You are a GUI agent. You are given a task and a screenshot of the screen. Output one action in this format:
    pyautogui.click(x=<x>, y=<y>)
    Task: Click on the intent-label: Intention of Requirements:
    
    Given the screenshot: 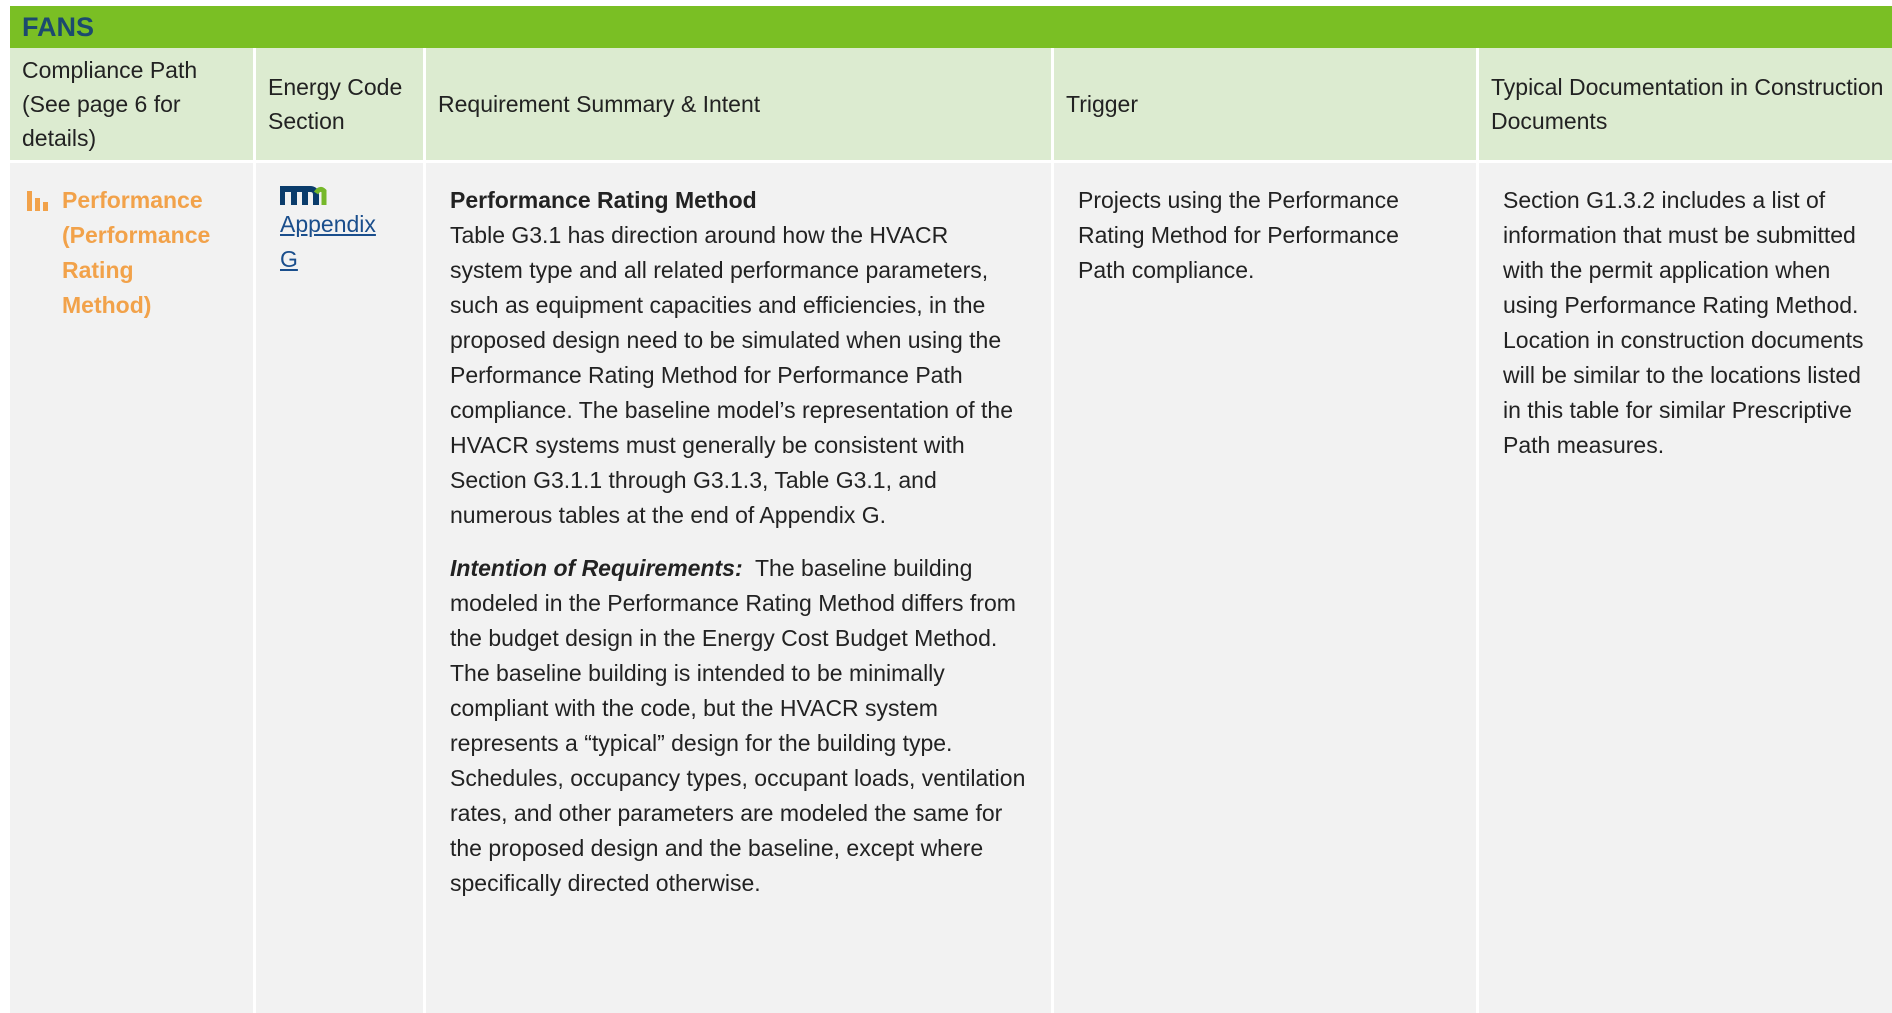 What is the action you would take?
    pyautogui.click(x=596, y=568)
    